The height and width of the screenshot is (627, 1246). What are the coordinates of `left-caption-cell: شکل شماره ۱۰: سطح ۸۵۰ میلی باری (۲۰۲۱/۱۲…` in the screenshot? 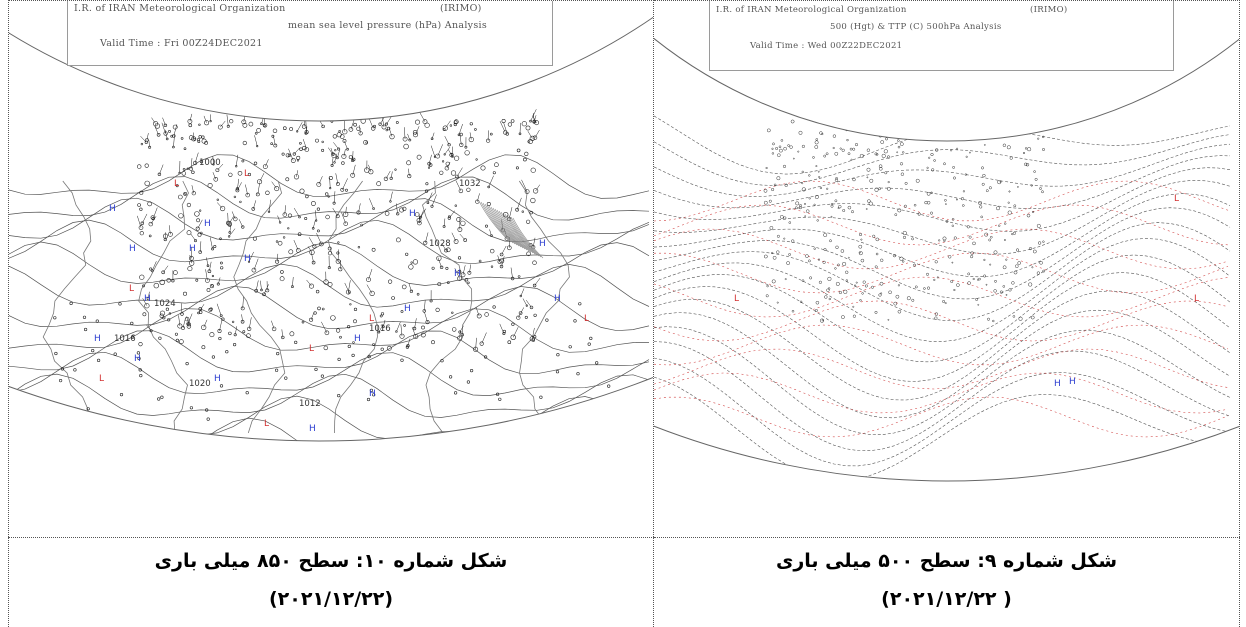 It's located at (331, 582).